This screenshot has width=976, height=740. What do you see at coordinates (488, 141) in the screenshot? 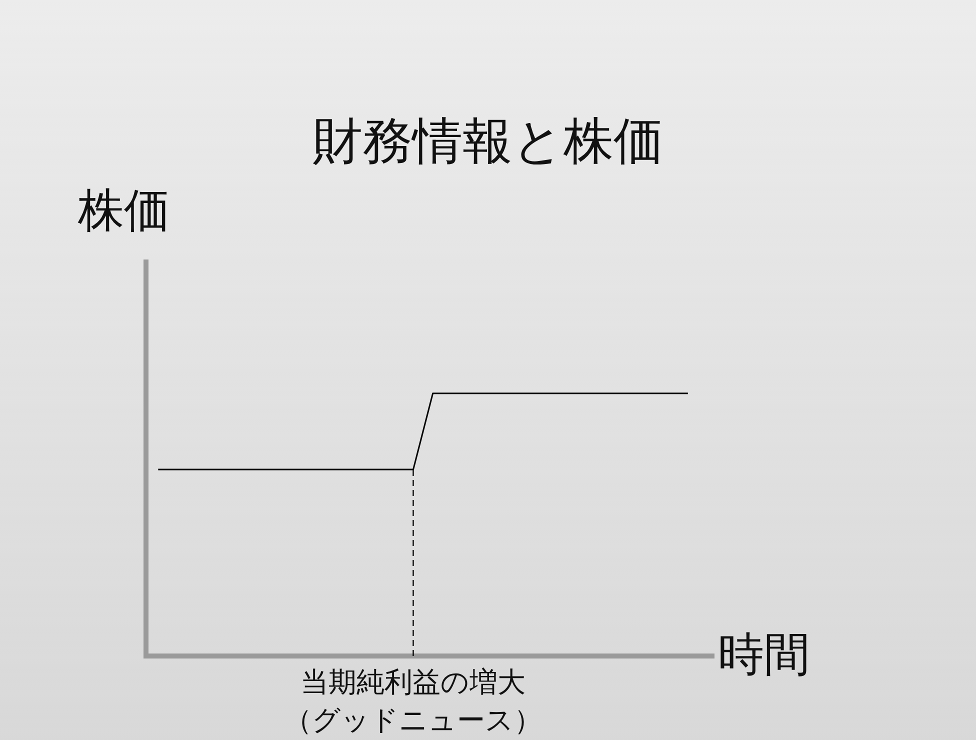
I see `chart-title: 財務情報と株価` at bounding box center [488, 141].